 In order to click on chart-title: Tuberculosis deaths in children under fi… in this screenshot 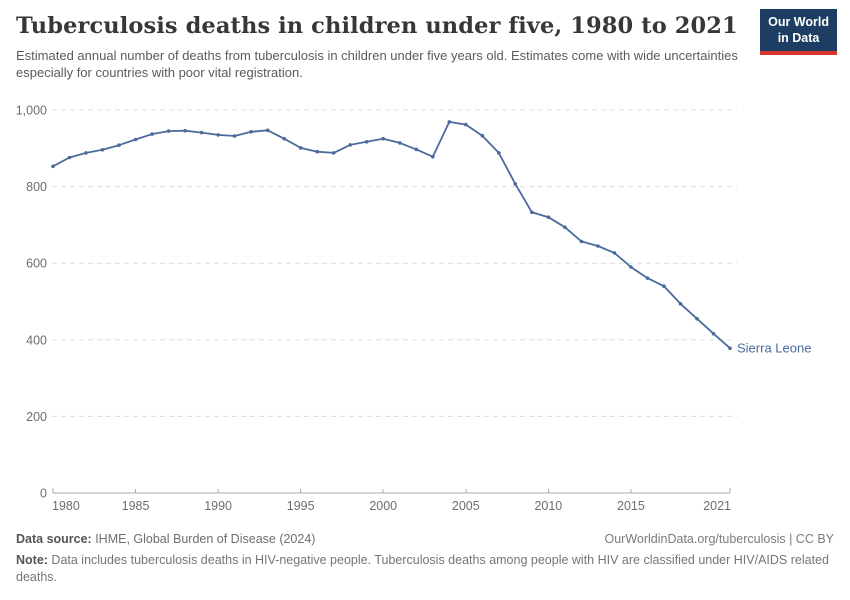, I will do `click(377, 26)`.